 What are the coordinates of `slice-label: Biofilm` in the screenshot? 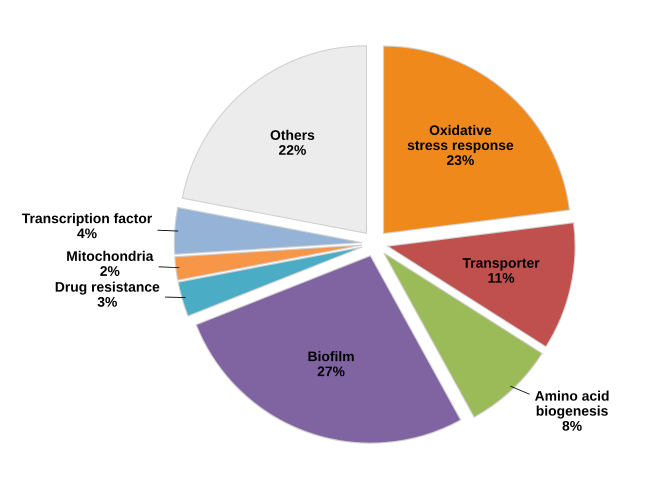 It's located at (331, 356).